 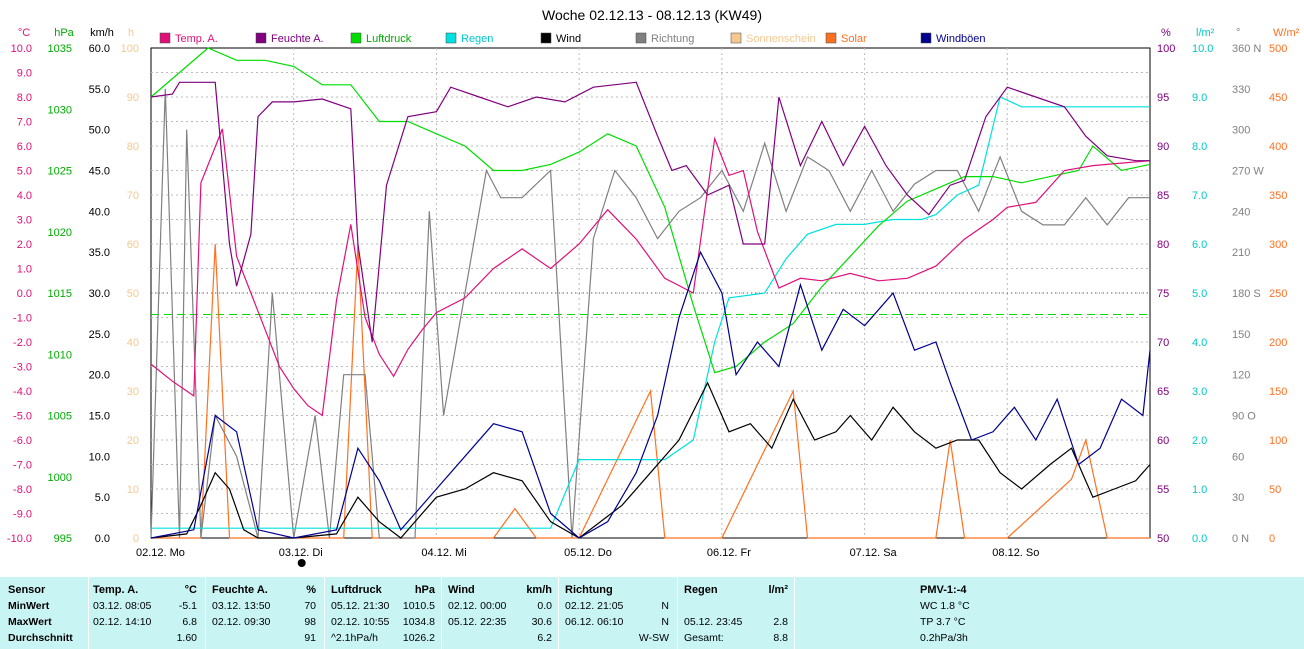 I want to click on row-label-avg: Durchschnitt, so click(x=40, y=638).